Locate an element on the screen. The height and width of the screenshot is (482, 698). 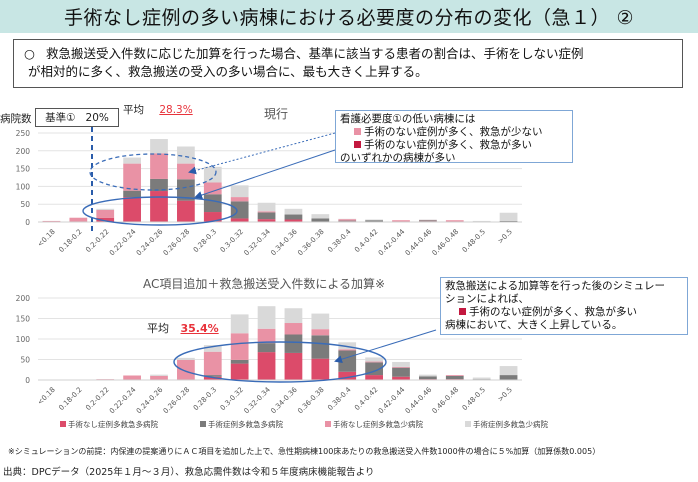
x-tick-label: 0.36-0.38 is located at coordinates (310, 400).